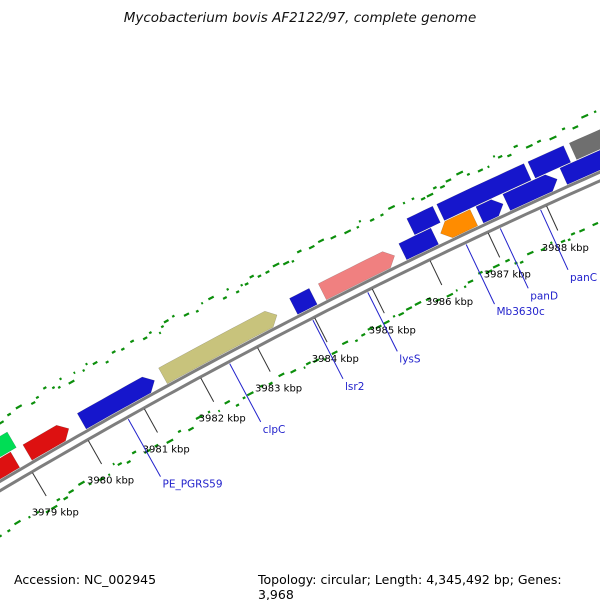 This screenshot has height=600, width=600. Describe the element at coordinates (521, 312) in the screenshot. I see `gene-label-mb3630c: Mb3630c` at that location.